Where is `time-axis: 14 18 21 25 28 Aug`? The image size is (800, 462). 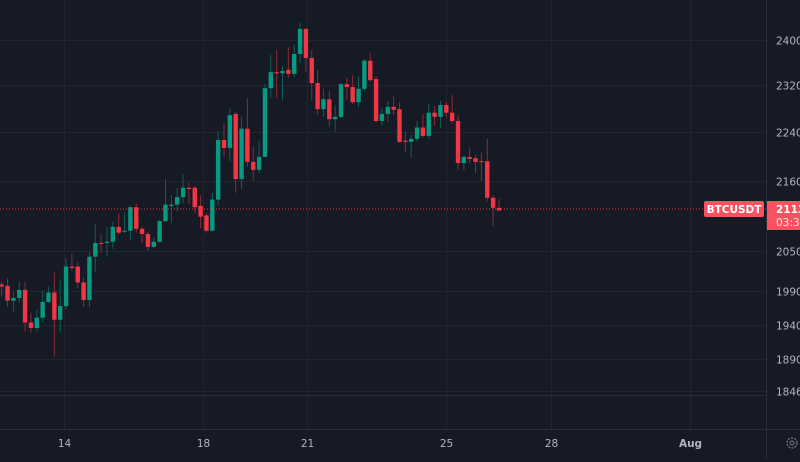
time-axis: 14 18 21 25 28 Aug is located at coordinates (380, 444).